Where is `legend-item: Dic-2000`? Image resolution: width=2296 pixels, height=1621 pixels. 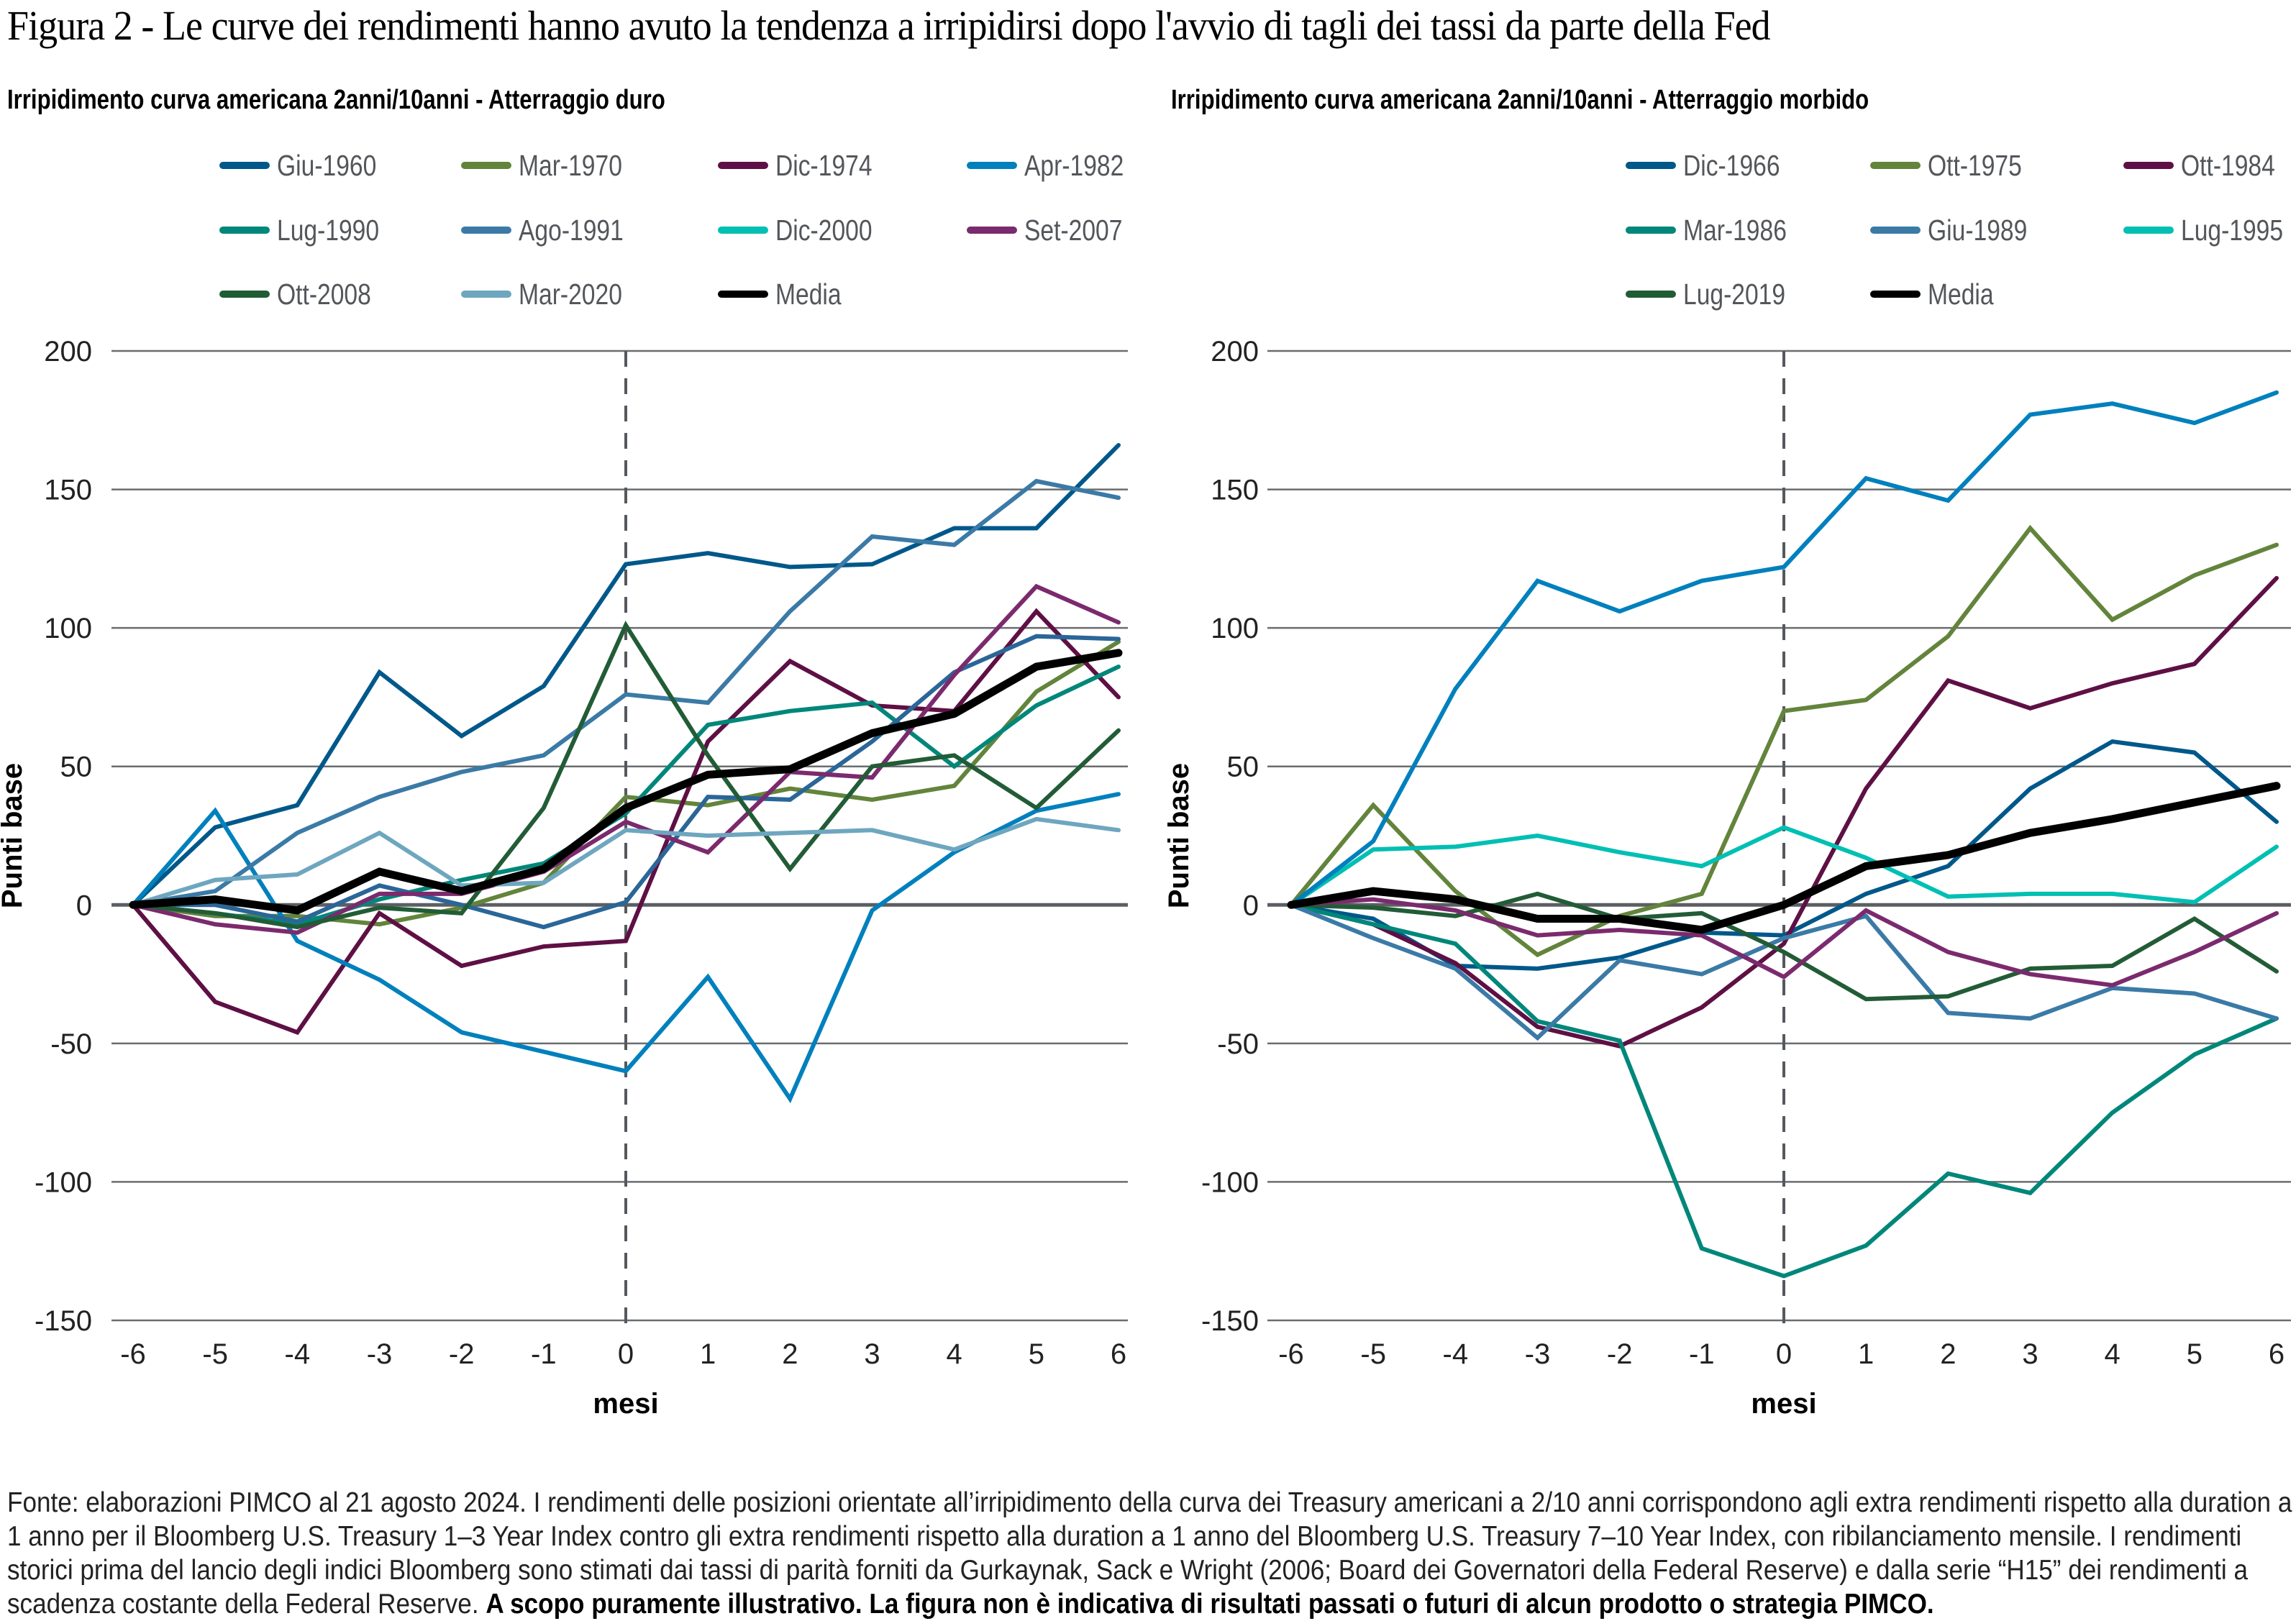
legend-item: Dic-2000 is located at coordinates (805, 230).